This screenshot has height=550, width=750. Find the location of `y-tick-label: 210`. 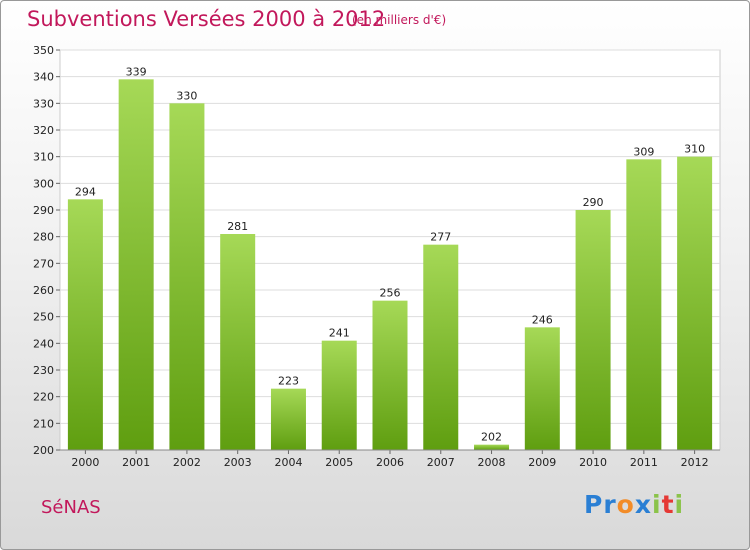

y-tick-label: 210 is located at coordinates (43, 423).